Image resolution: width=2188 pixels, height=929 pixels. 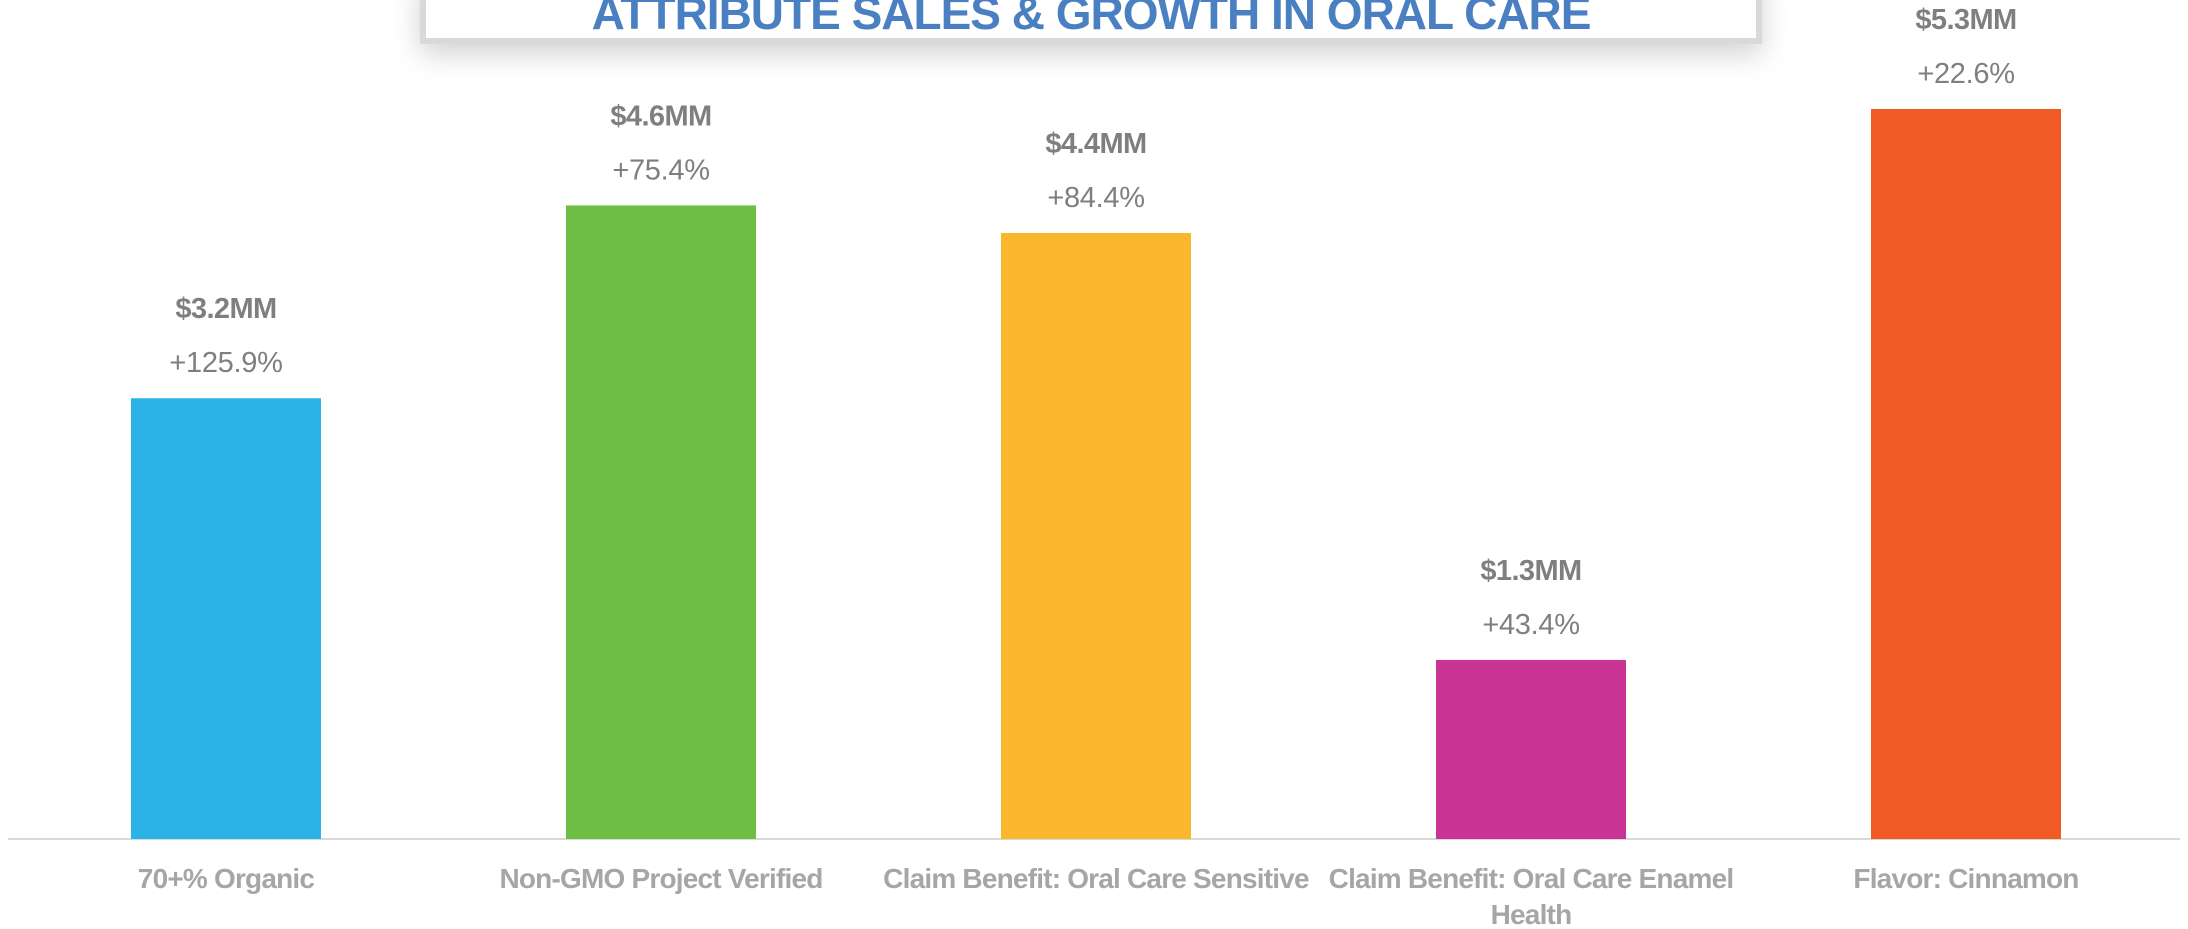 I want to click on category-label: Health, so click(x=1531, y=914).